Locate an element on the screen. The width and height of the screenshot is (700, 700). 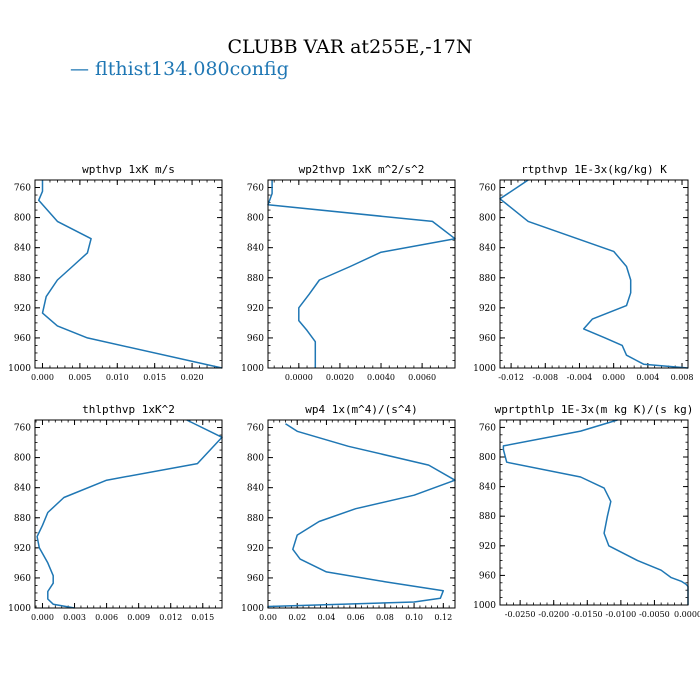
x-tick-label: -0.012 is located at coordinates (511, 377).